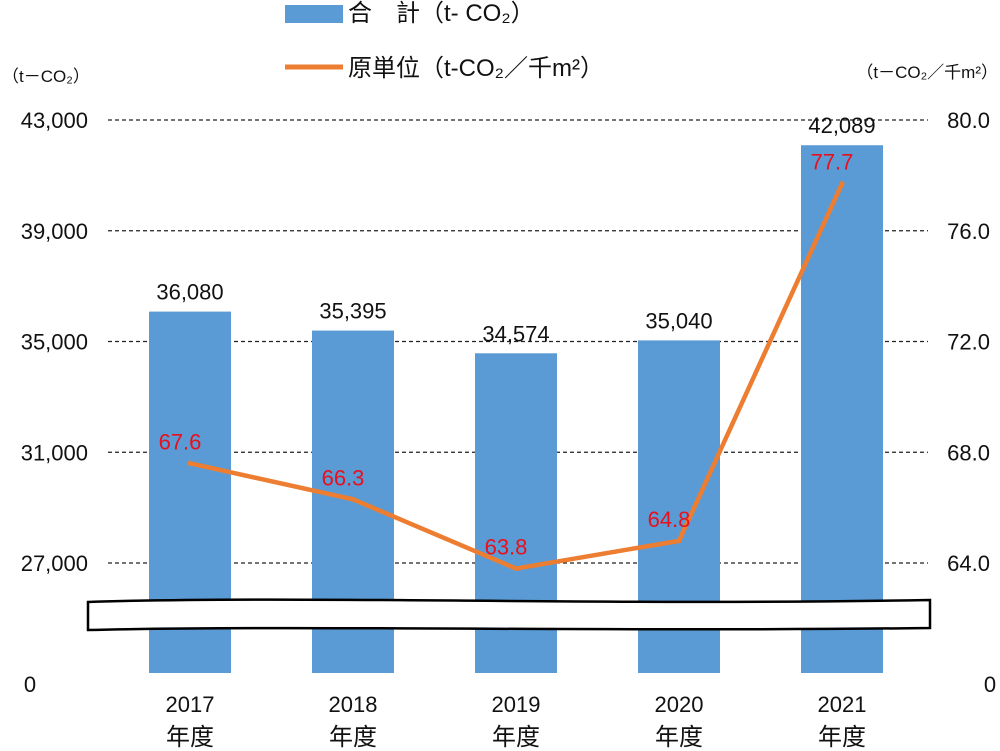 The width and height of the screenshot is (1000, 751). Describe the element at coordinates (927, 72) in the screenshot. I see `right-axis-unit: （t－CO₂／千m²）` at that location.